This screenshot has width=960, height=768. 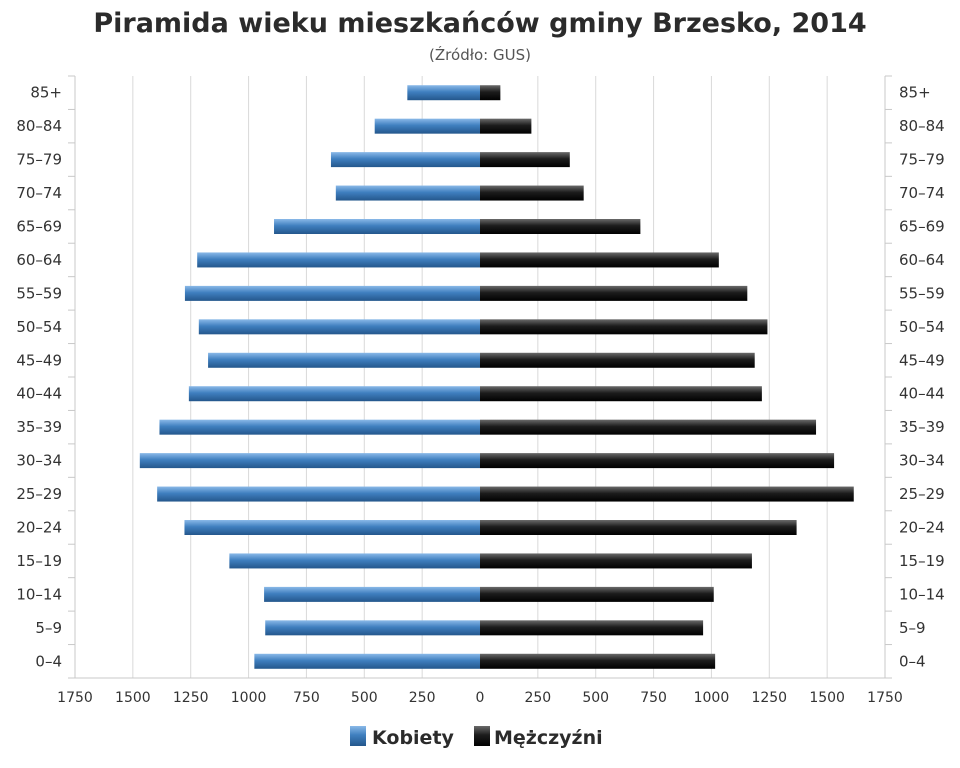 I want to click on category-label-left: 10–14, so click(x=39, y=594).